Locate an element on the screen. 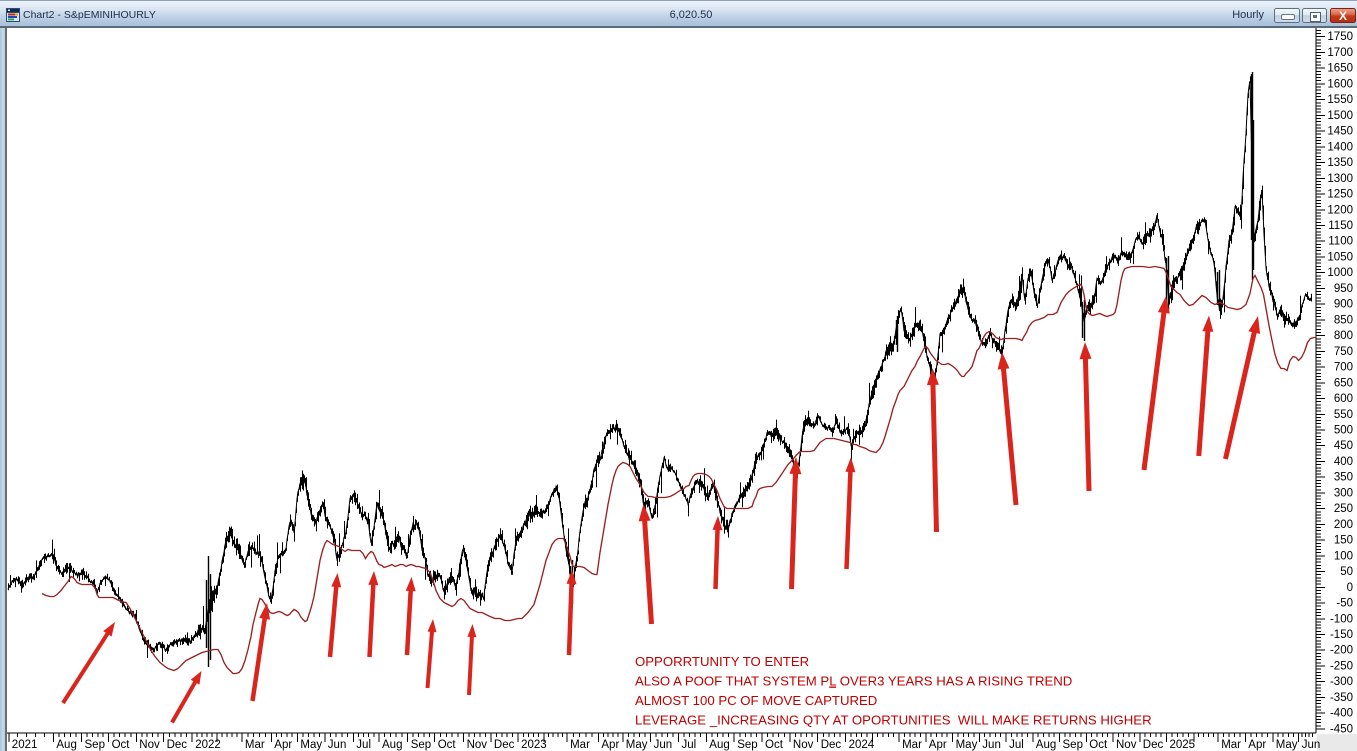  svg-text: 1600 is located at coordinates (1340, 84).